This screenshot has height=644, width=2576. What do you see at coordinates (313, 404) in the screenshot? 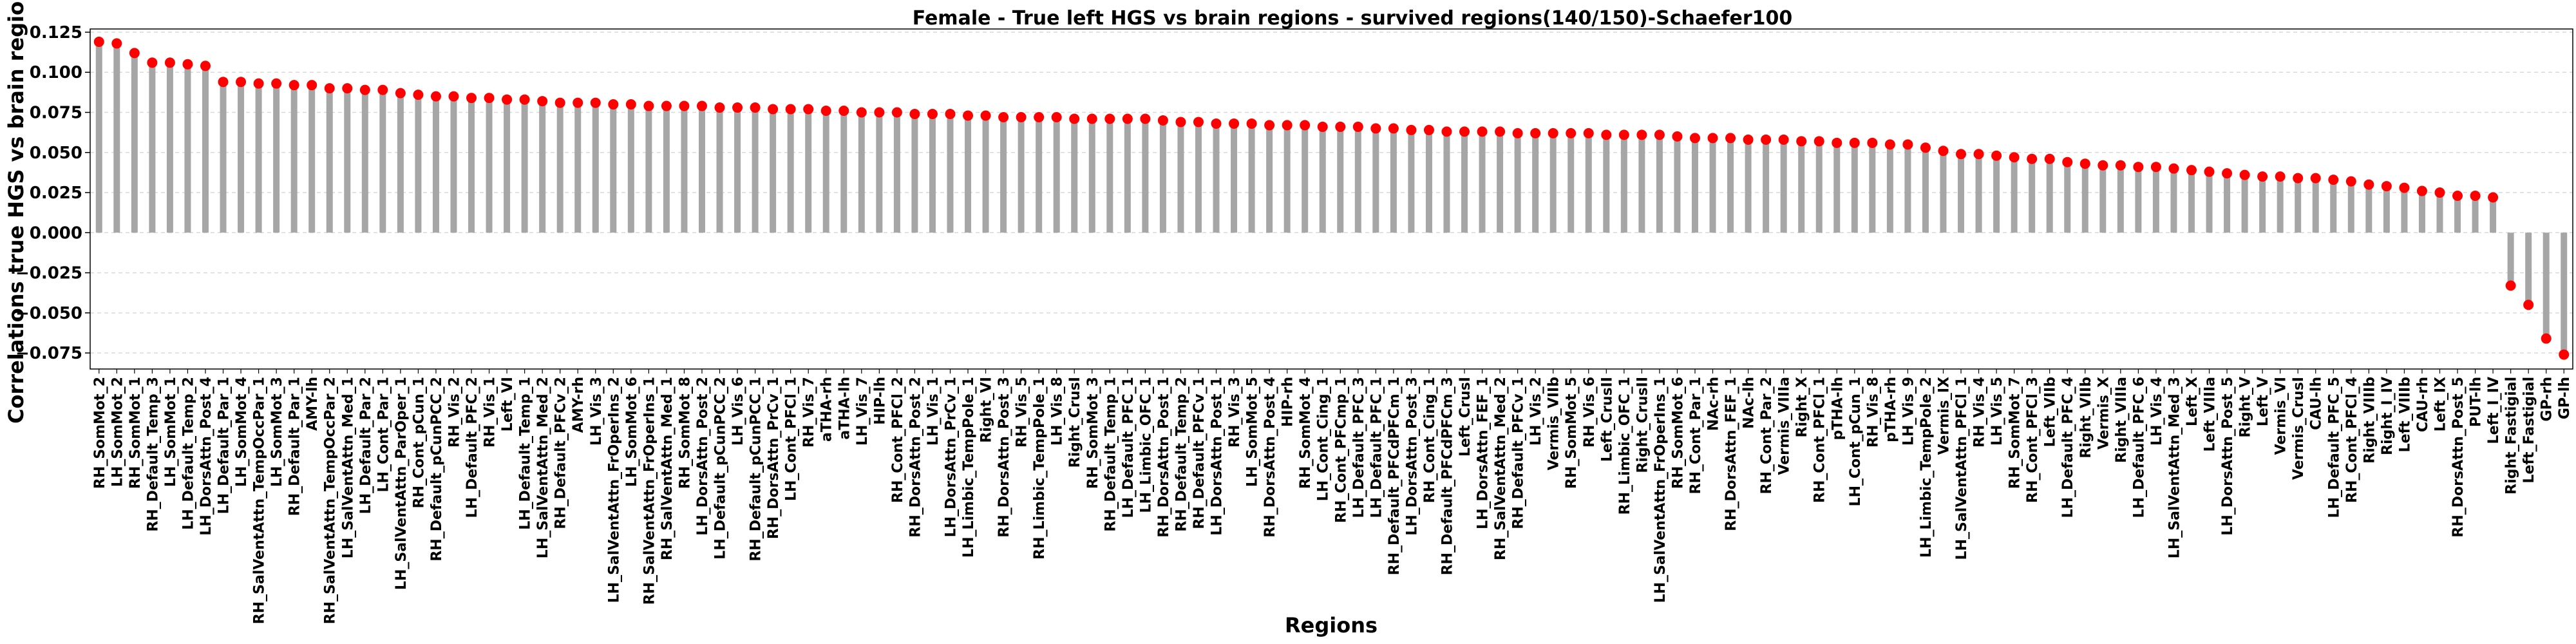
I see `x-tick-label: AMY-lh` at bounding box center [313, 404].